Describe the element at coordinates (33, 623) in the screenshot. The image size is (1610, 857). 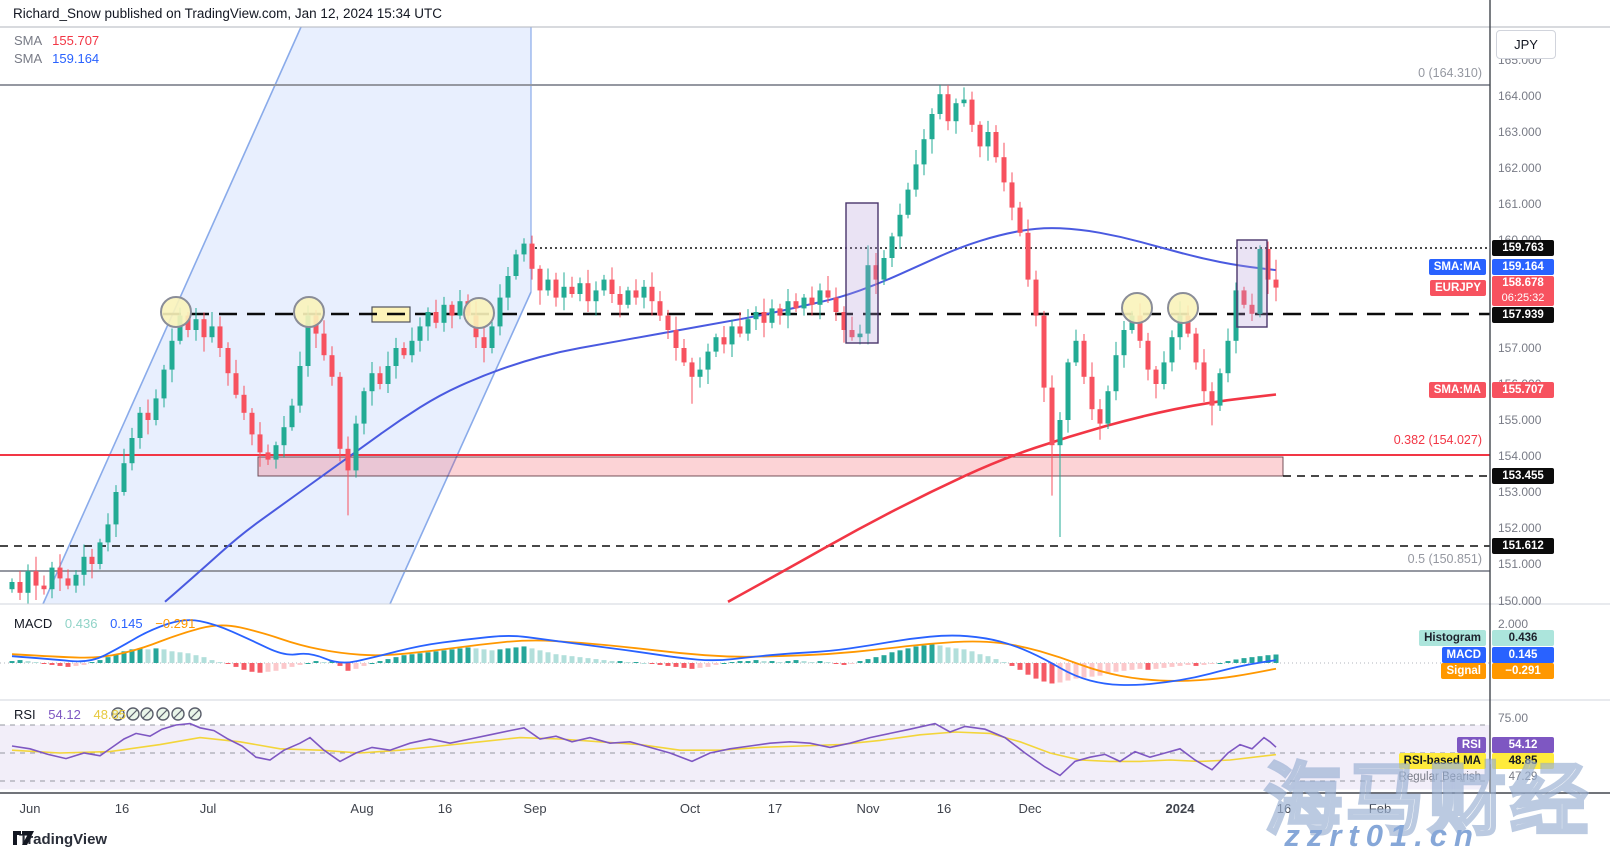
I see `macd-label: MACD` at that location.